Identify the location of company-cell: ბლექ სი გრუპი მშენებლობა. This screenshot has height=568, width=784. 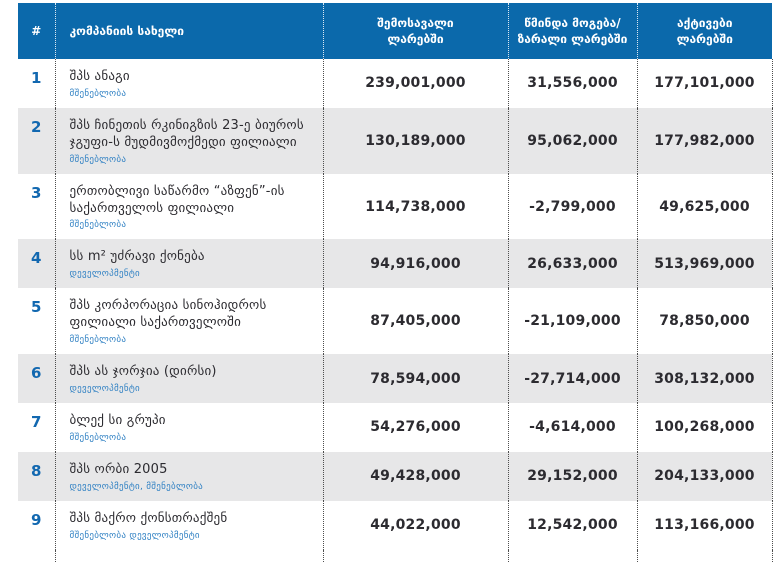
(188, 427).